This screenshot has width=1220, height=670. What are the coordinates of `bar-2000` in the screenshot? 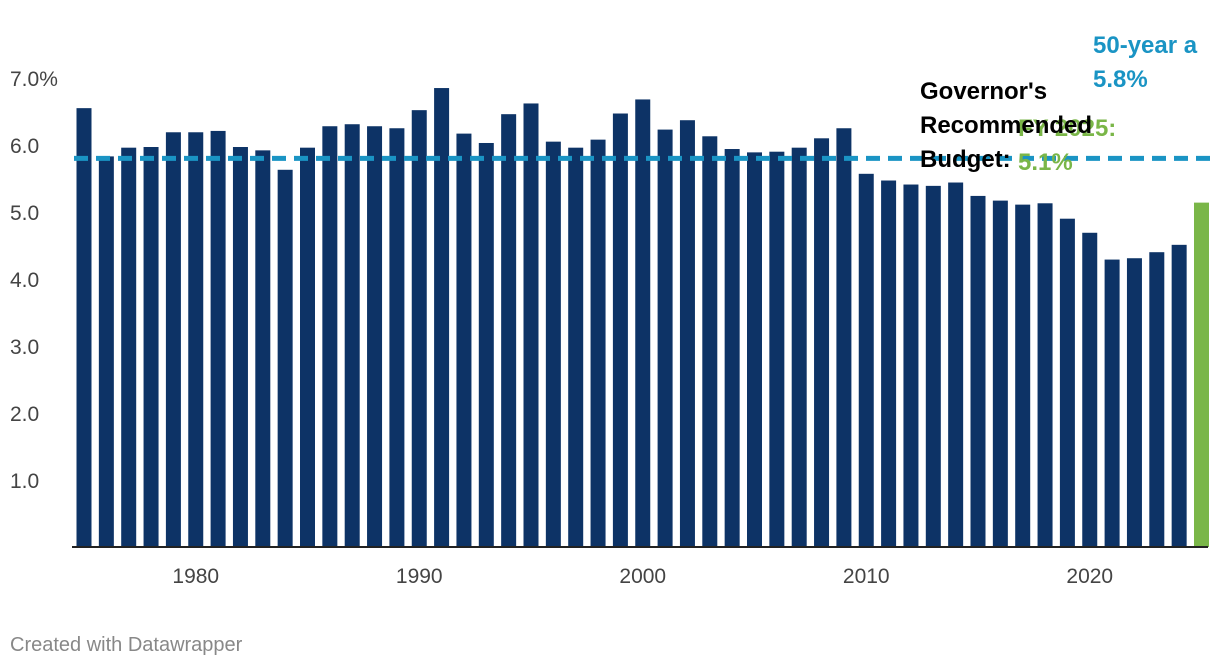 It's located at (643, 323).